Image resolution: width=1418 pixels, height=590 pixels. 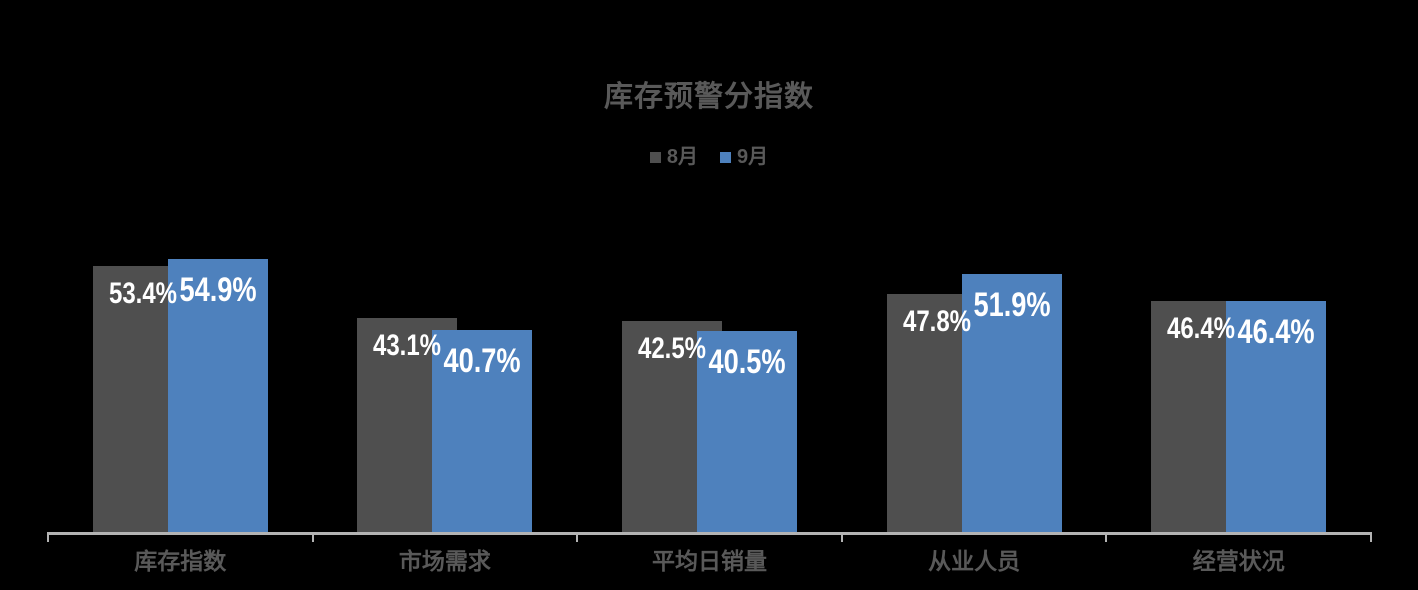 What do you see at coordinates (1012, 304) in the screenshot?
I see `bar-value-label: 51.9%` at bounding box center [1012, 304].